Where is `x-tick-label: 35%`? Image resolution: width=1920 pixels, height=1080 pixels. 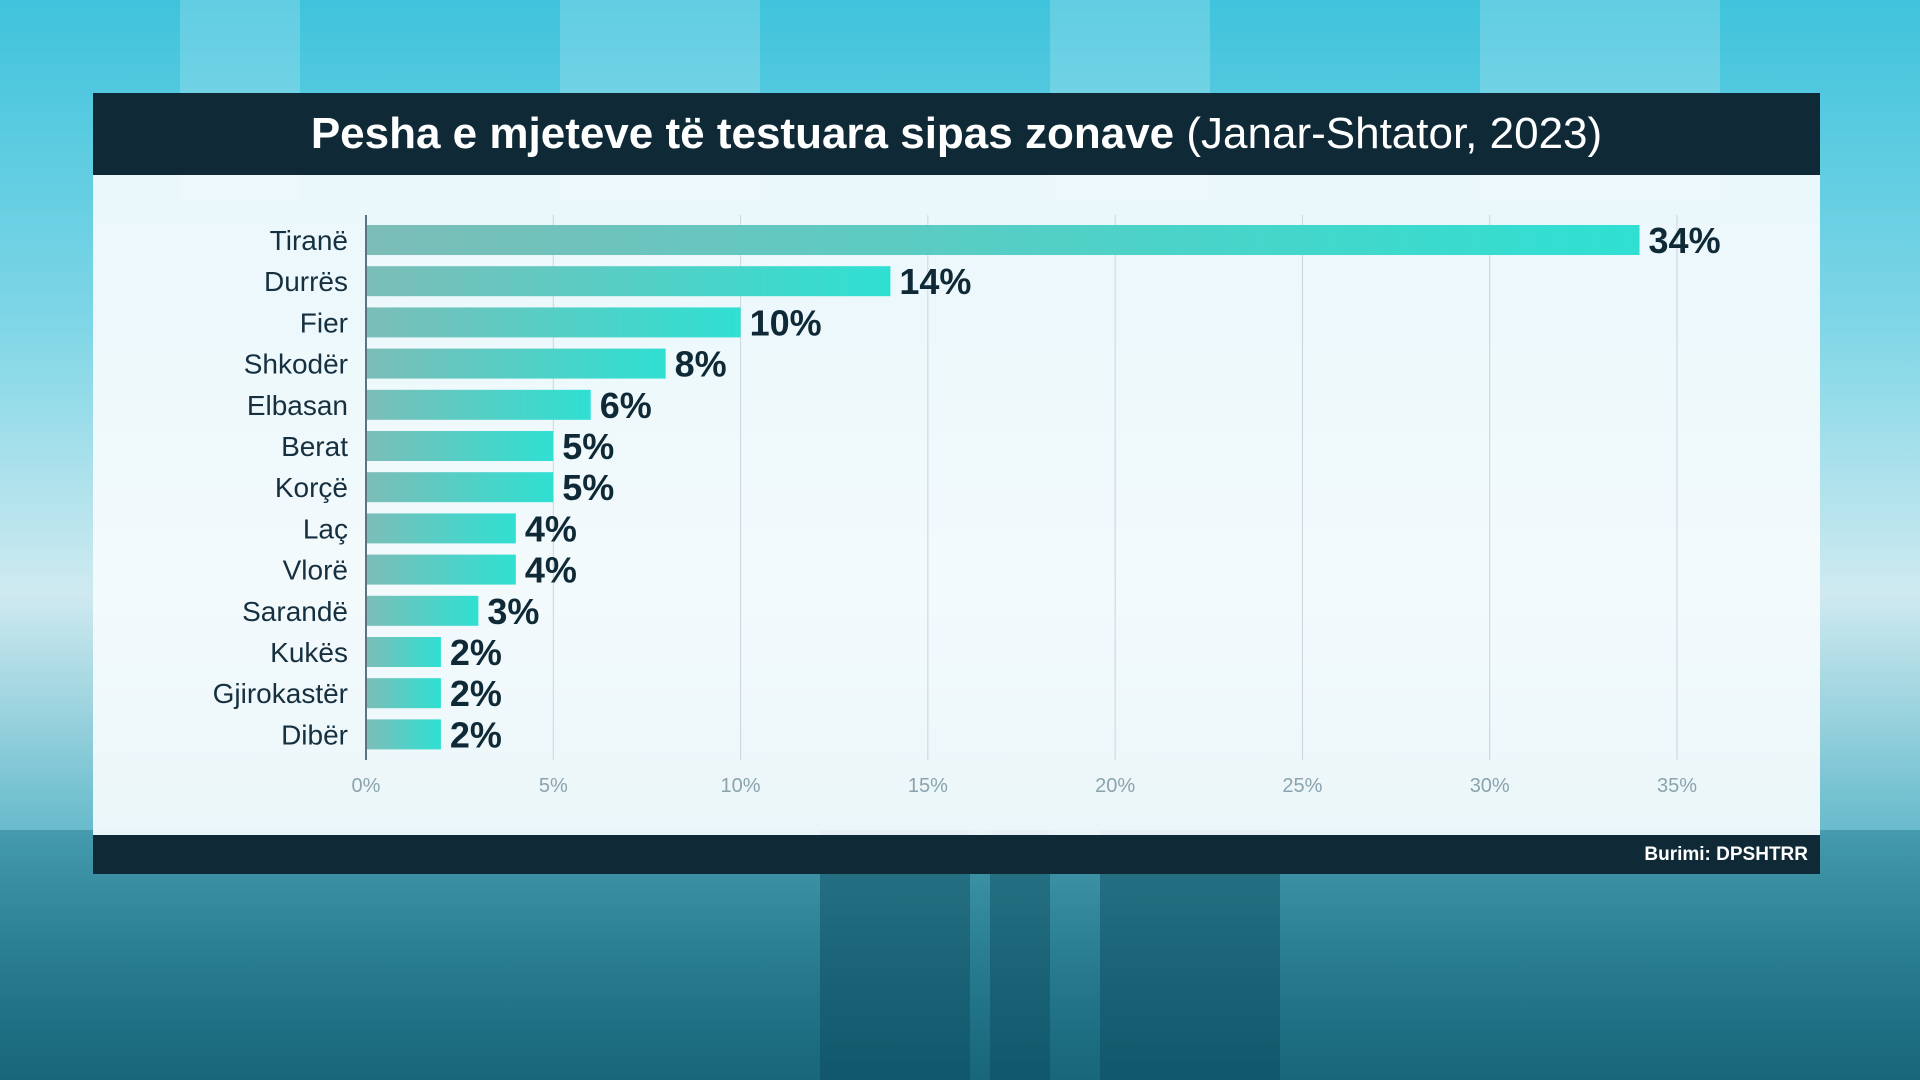
x-tick-label: 35% is located at coordinates (1677, 786).